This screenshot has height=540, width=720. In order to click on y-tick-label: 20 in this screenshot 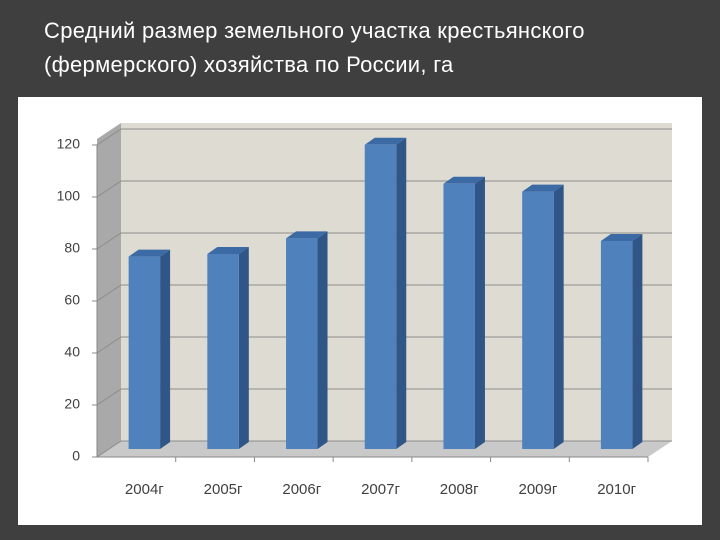, I will do `click(72, 404)`.